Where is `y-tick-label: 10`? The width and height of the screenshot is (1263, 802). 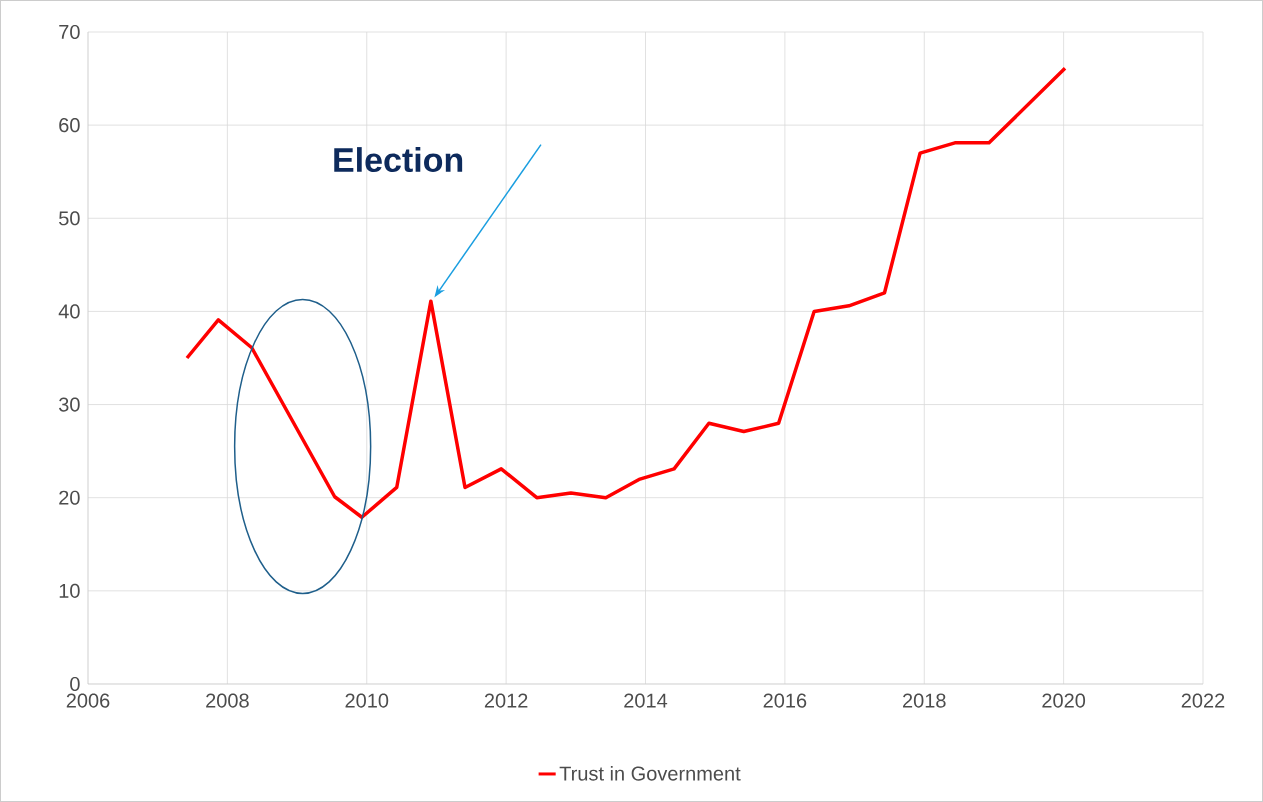 y-tick-label: 10 is located at coordinates (69, 590).